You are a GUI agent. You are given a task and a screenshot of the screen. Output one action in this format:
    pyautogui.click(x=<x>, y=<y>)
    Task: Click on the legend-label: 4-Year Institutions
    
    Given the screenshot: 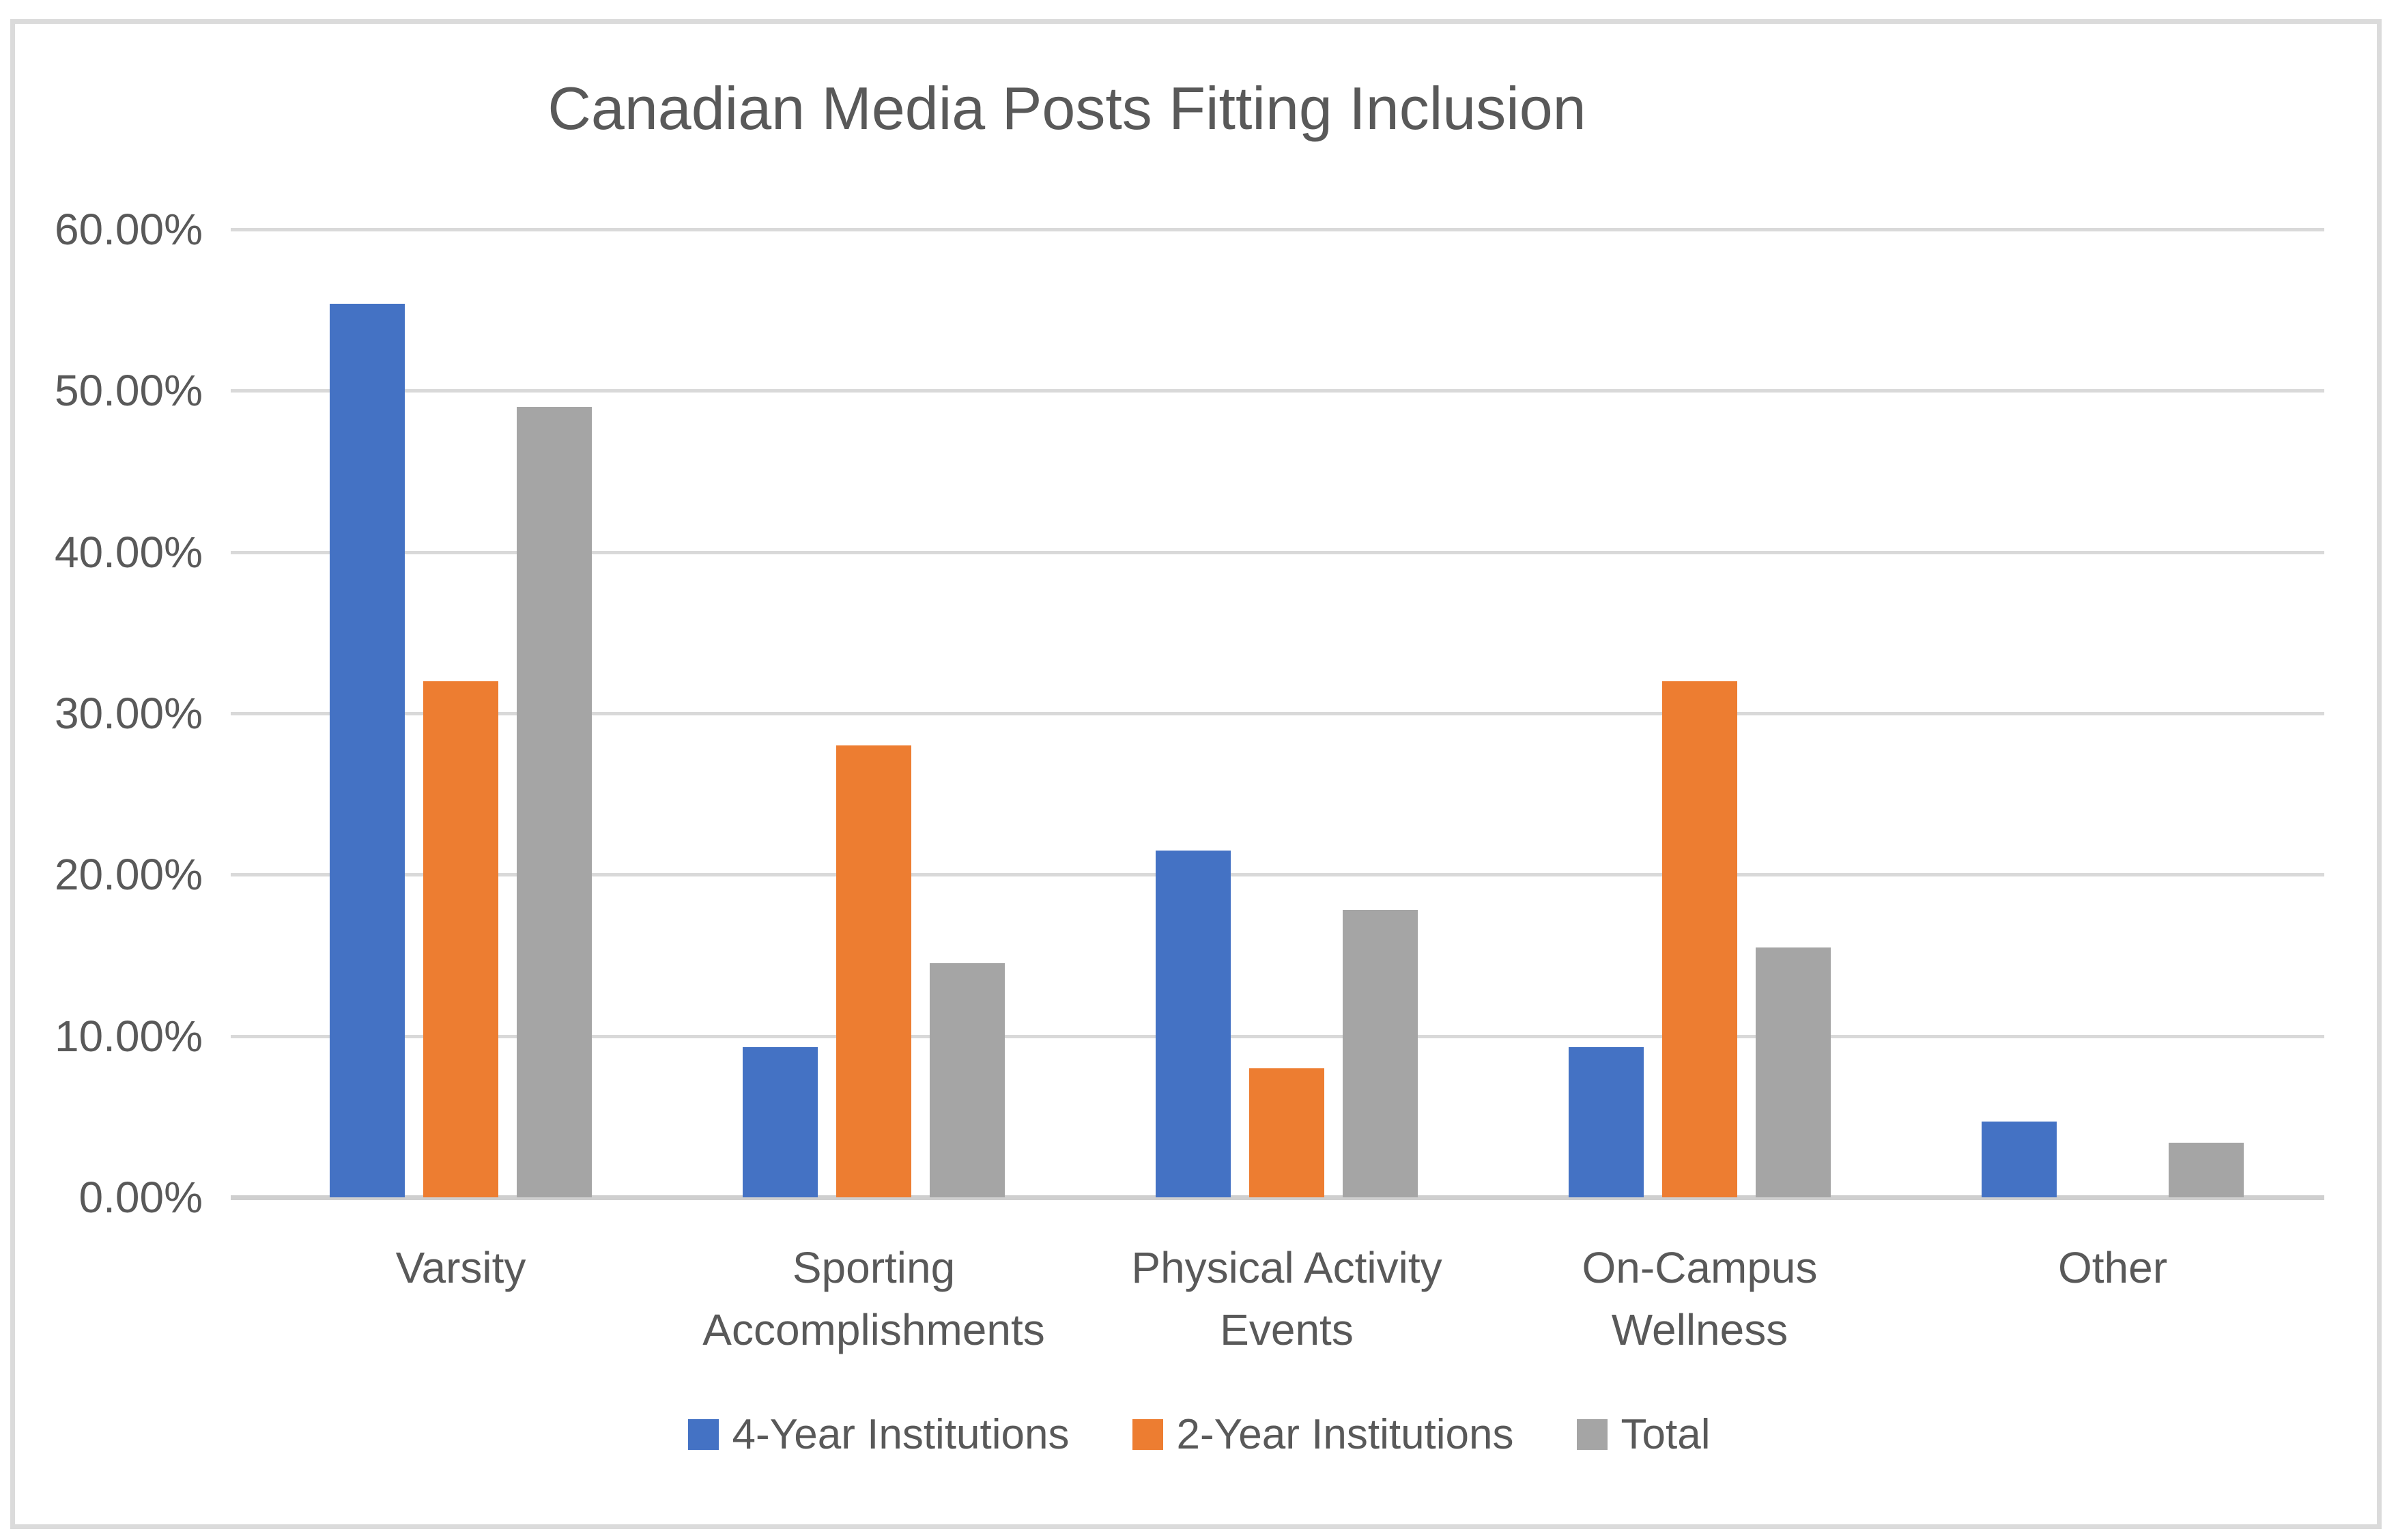 What is the action you would take?
    pyautogui.click(x=901, y=1434)
    